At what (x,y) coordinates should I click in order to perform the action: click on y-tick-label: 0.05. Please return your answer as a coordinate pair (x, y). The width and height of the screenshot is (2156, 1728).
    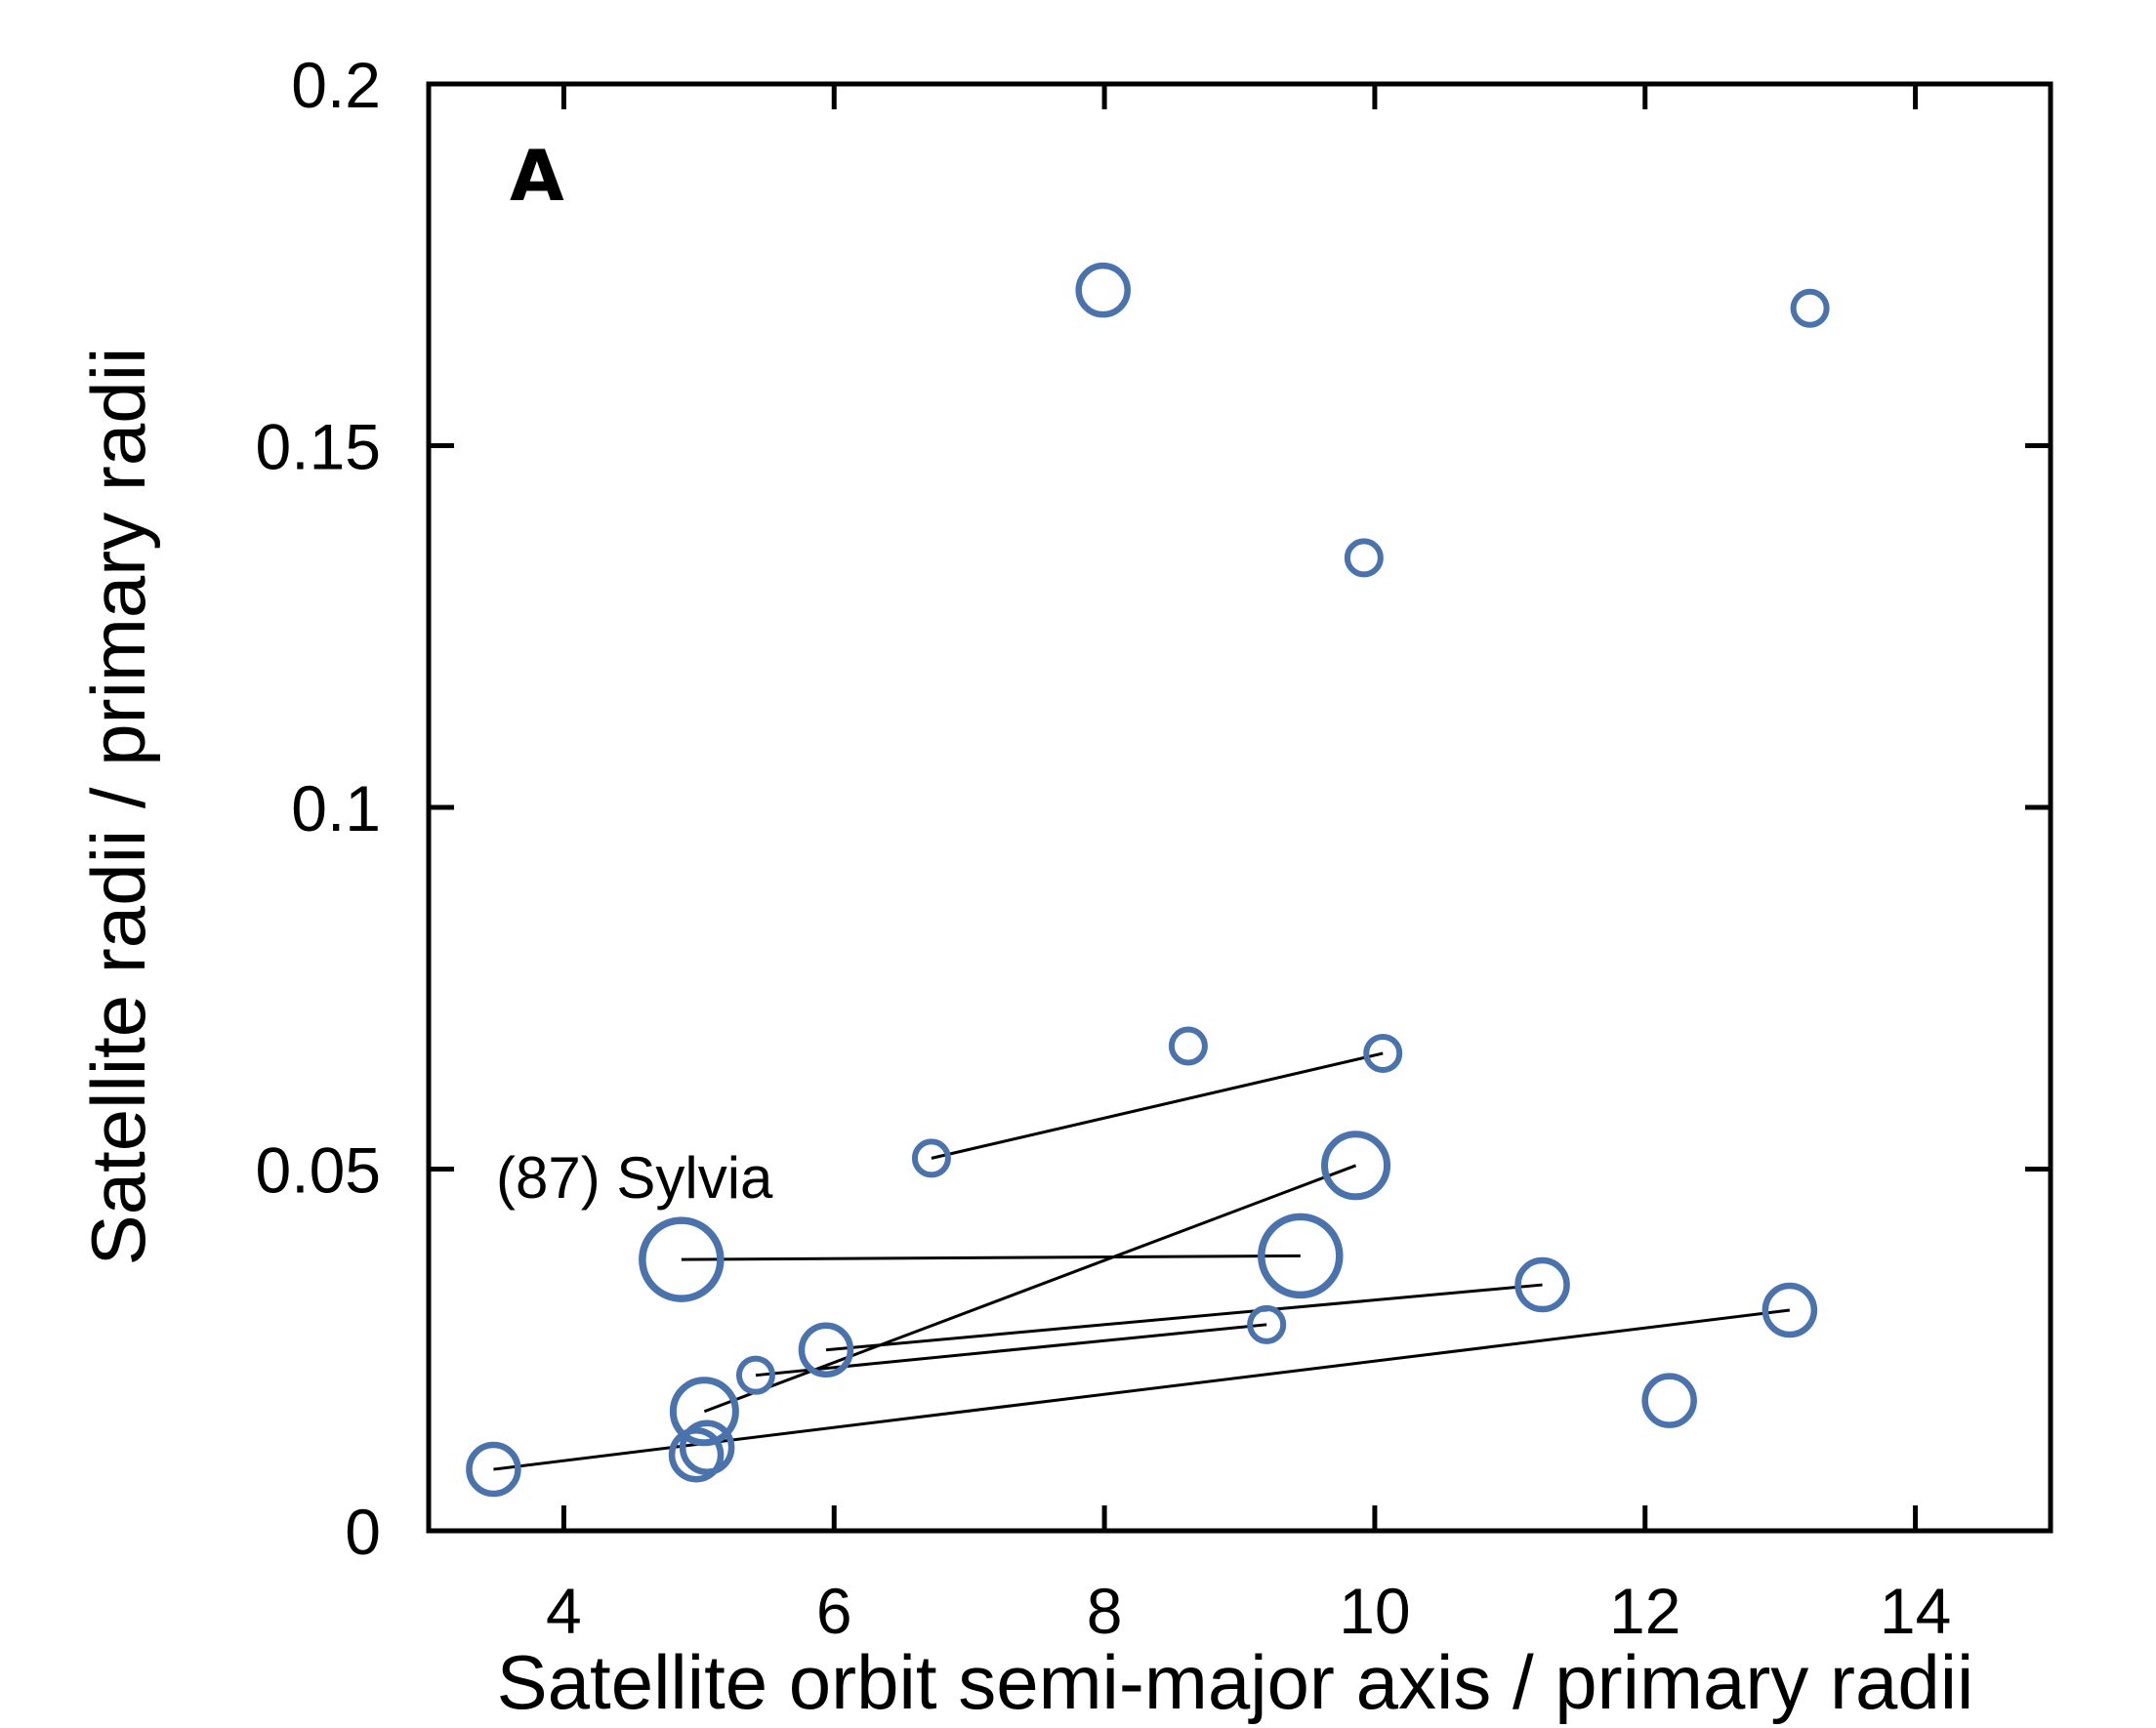
    Looking at the image, I should click on (318, 1170).